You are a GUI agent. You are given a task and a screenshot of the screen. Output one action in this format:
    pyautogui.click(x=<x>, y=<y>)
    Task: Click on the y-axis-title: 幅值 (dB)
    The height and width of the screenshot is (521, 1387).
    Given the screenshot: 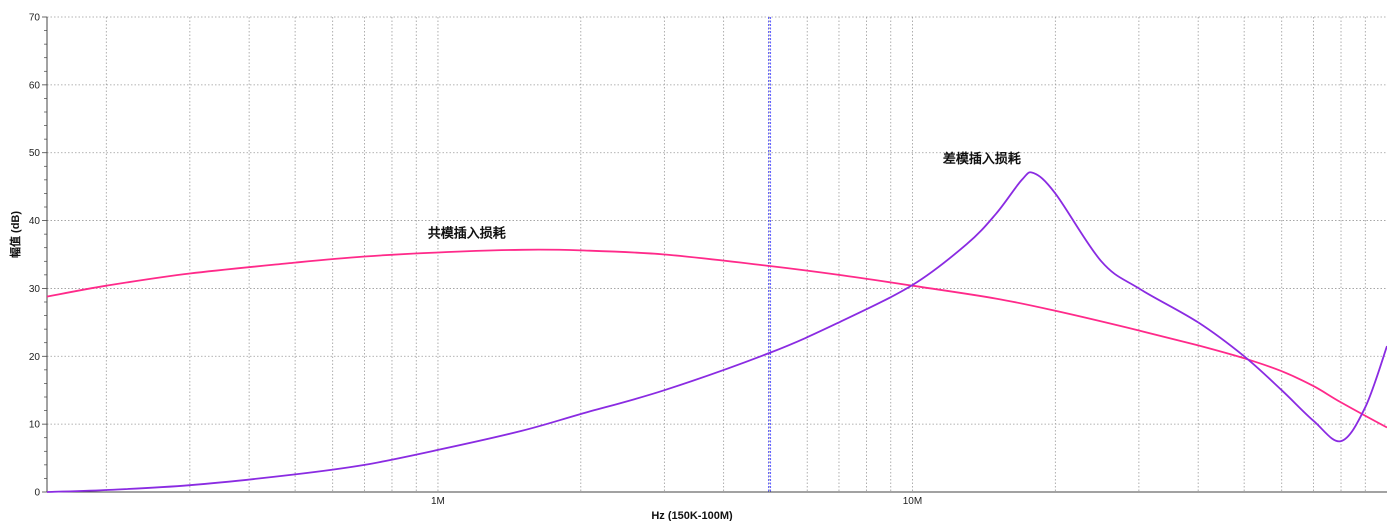 What is the action you would take?
    pyautogui.click(x=15, y=234)
    